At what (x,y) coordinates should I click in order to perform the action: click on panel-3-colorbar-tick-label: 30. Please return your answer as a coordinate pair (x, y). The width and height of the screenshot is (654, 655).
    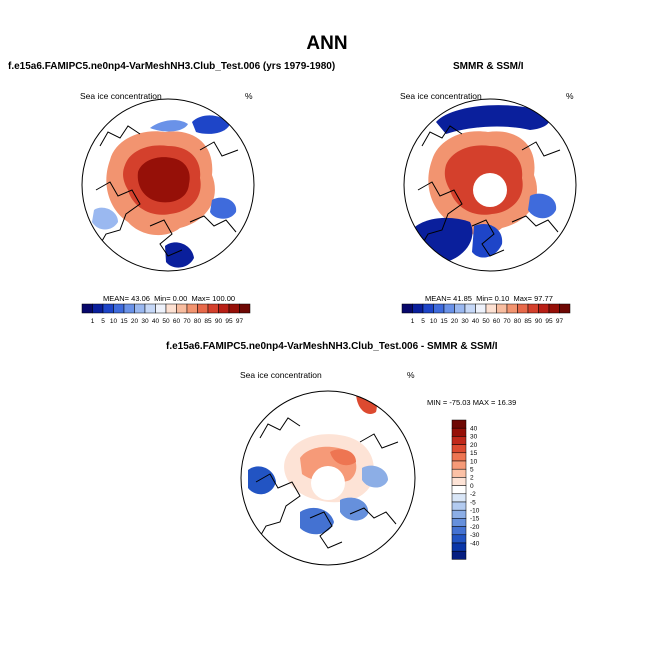
    Looking at the image, I should click on (474, 437).